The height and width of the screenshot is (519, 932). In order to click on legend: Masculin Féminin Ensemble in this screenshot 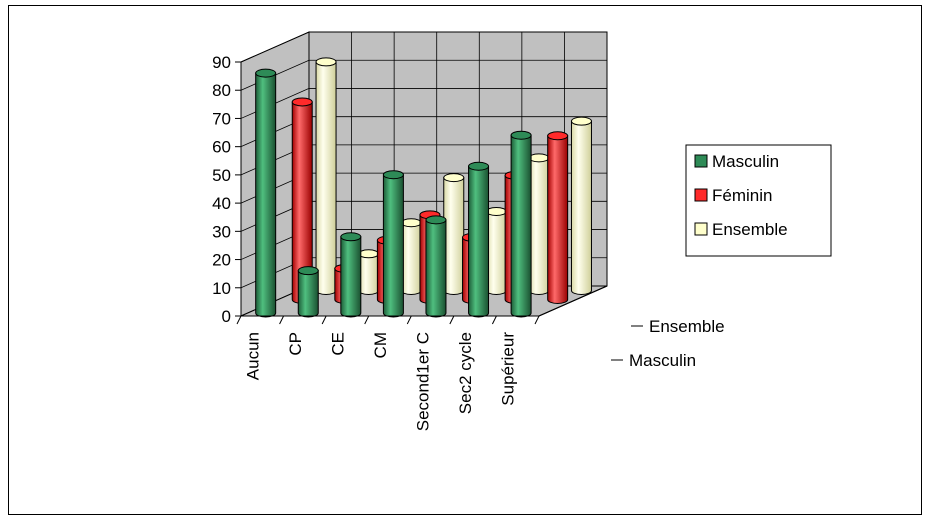, I will do `click(758, 200)`.